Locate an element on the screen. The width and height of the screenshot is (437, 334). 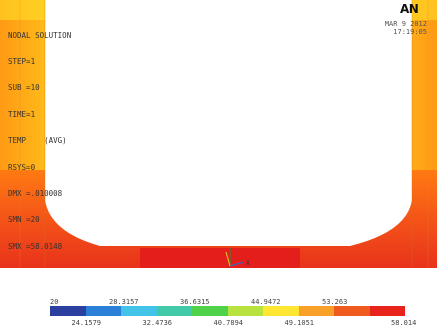
legend-bottom-label: 40.7894 is located at coordinates (228, 323).